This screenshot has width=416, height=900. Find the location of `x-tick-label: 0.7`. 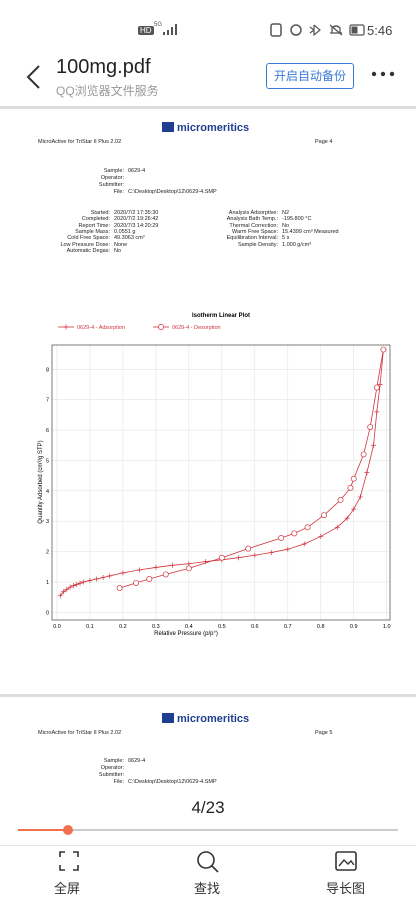

x-tick-label: 0.7 is located at coordinates (288, 627).